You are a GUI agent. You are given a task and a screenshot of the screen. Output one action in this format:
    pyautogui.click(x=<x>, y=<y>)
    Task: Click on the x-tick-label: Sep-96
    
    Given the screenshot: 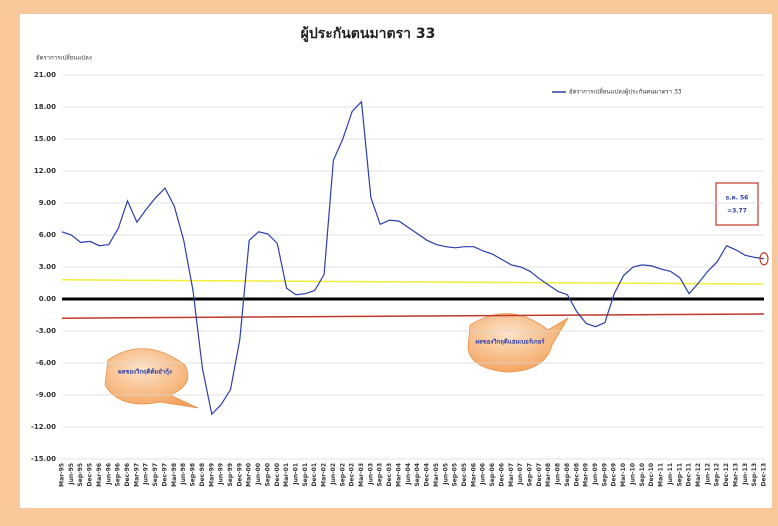 What is the action you would take?
    pyautogui.click(x=118, y=475)
    